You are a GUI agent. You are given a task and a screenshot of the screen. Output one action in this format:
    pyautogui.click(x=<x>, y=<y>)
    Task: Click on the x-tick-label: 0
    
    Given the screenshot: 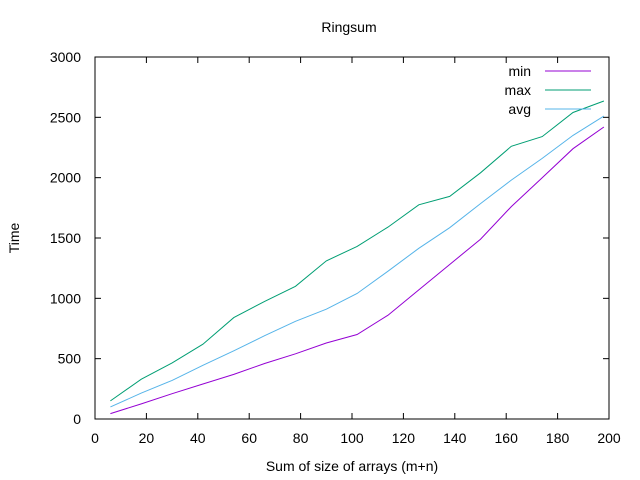 What is the action you would take?
    pyautogui.click(x=95, y=438)
    